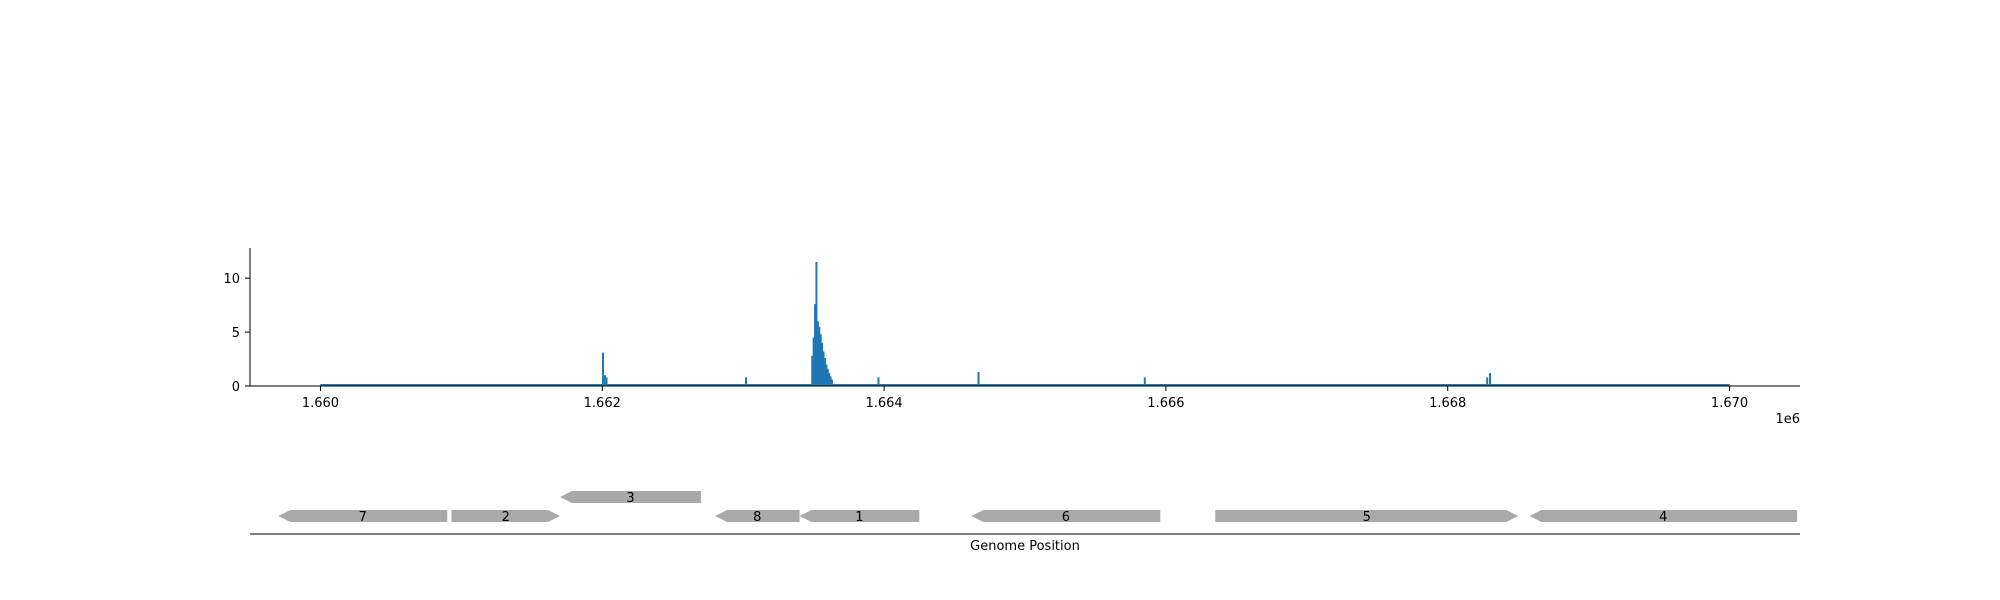  I want to click on y-tick-label: 5, so click(236, 333).